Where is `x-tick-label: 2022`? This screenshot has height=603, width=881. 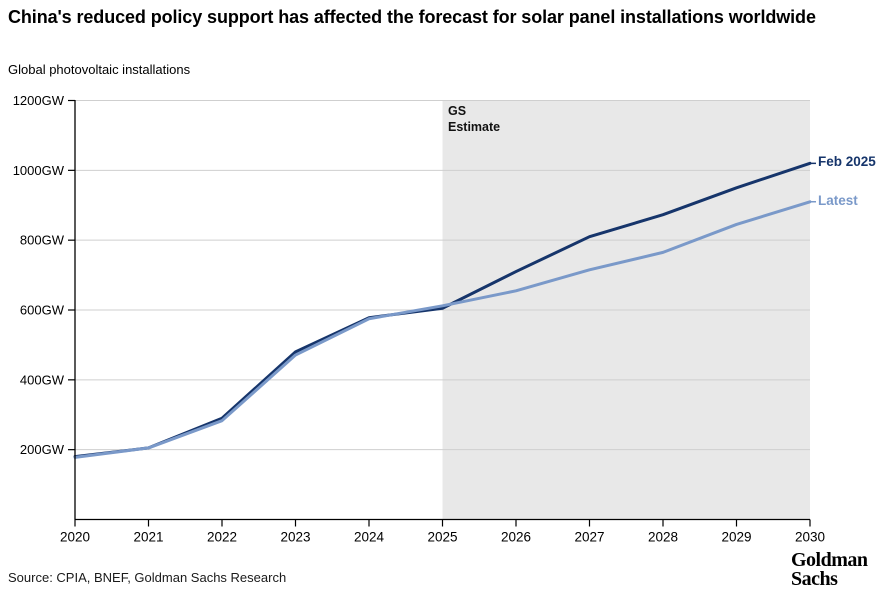 x-tick-label: 2022 is located at coordinates (222, 537).